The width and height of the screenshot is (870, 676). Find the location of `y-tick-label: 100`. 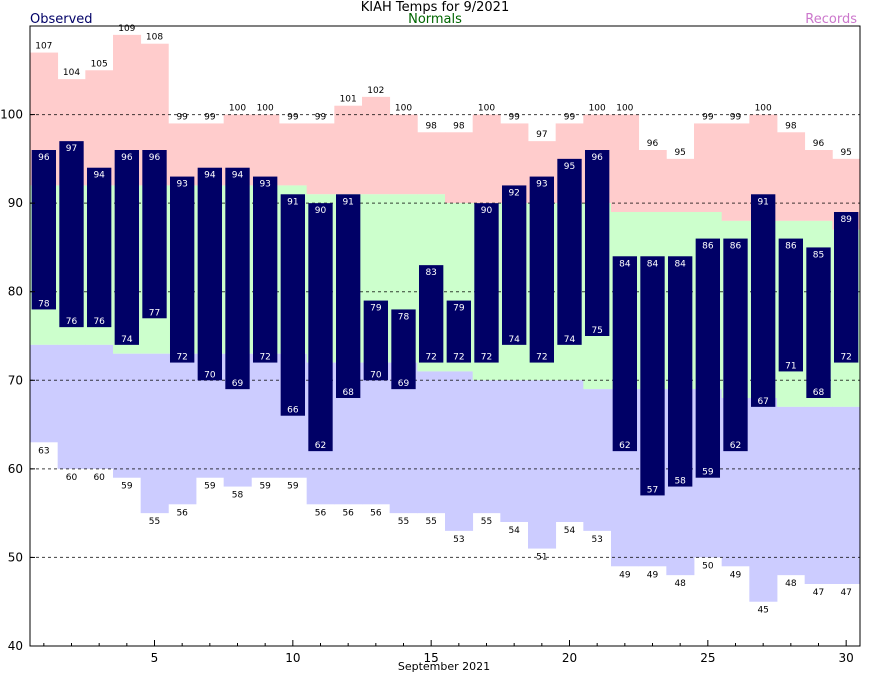

y-tick-label: 100 is located at coordinates (11, 115).